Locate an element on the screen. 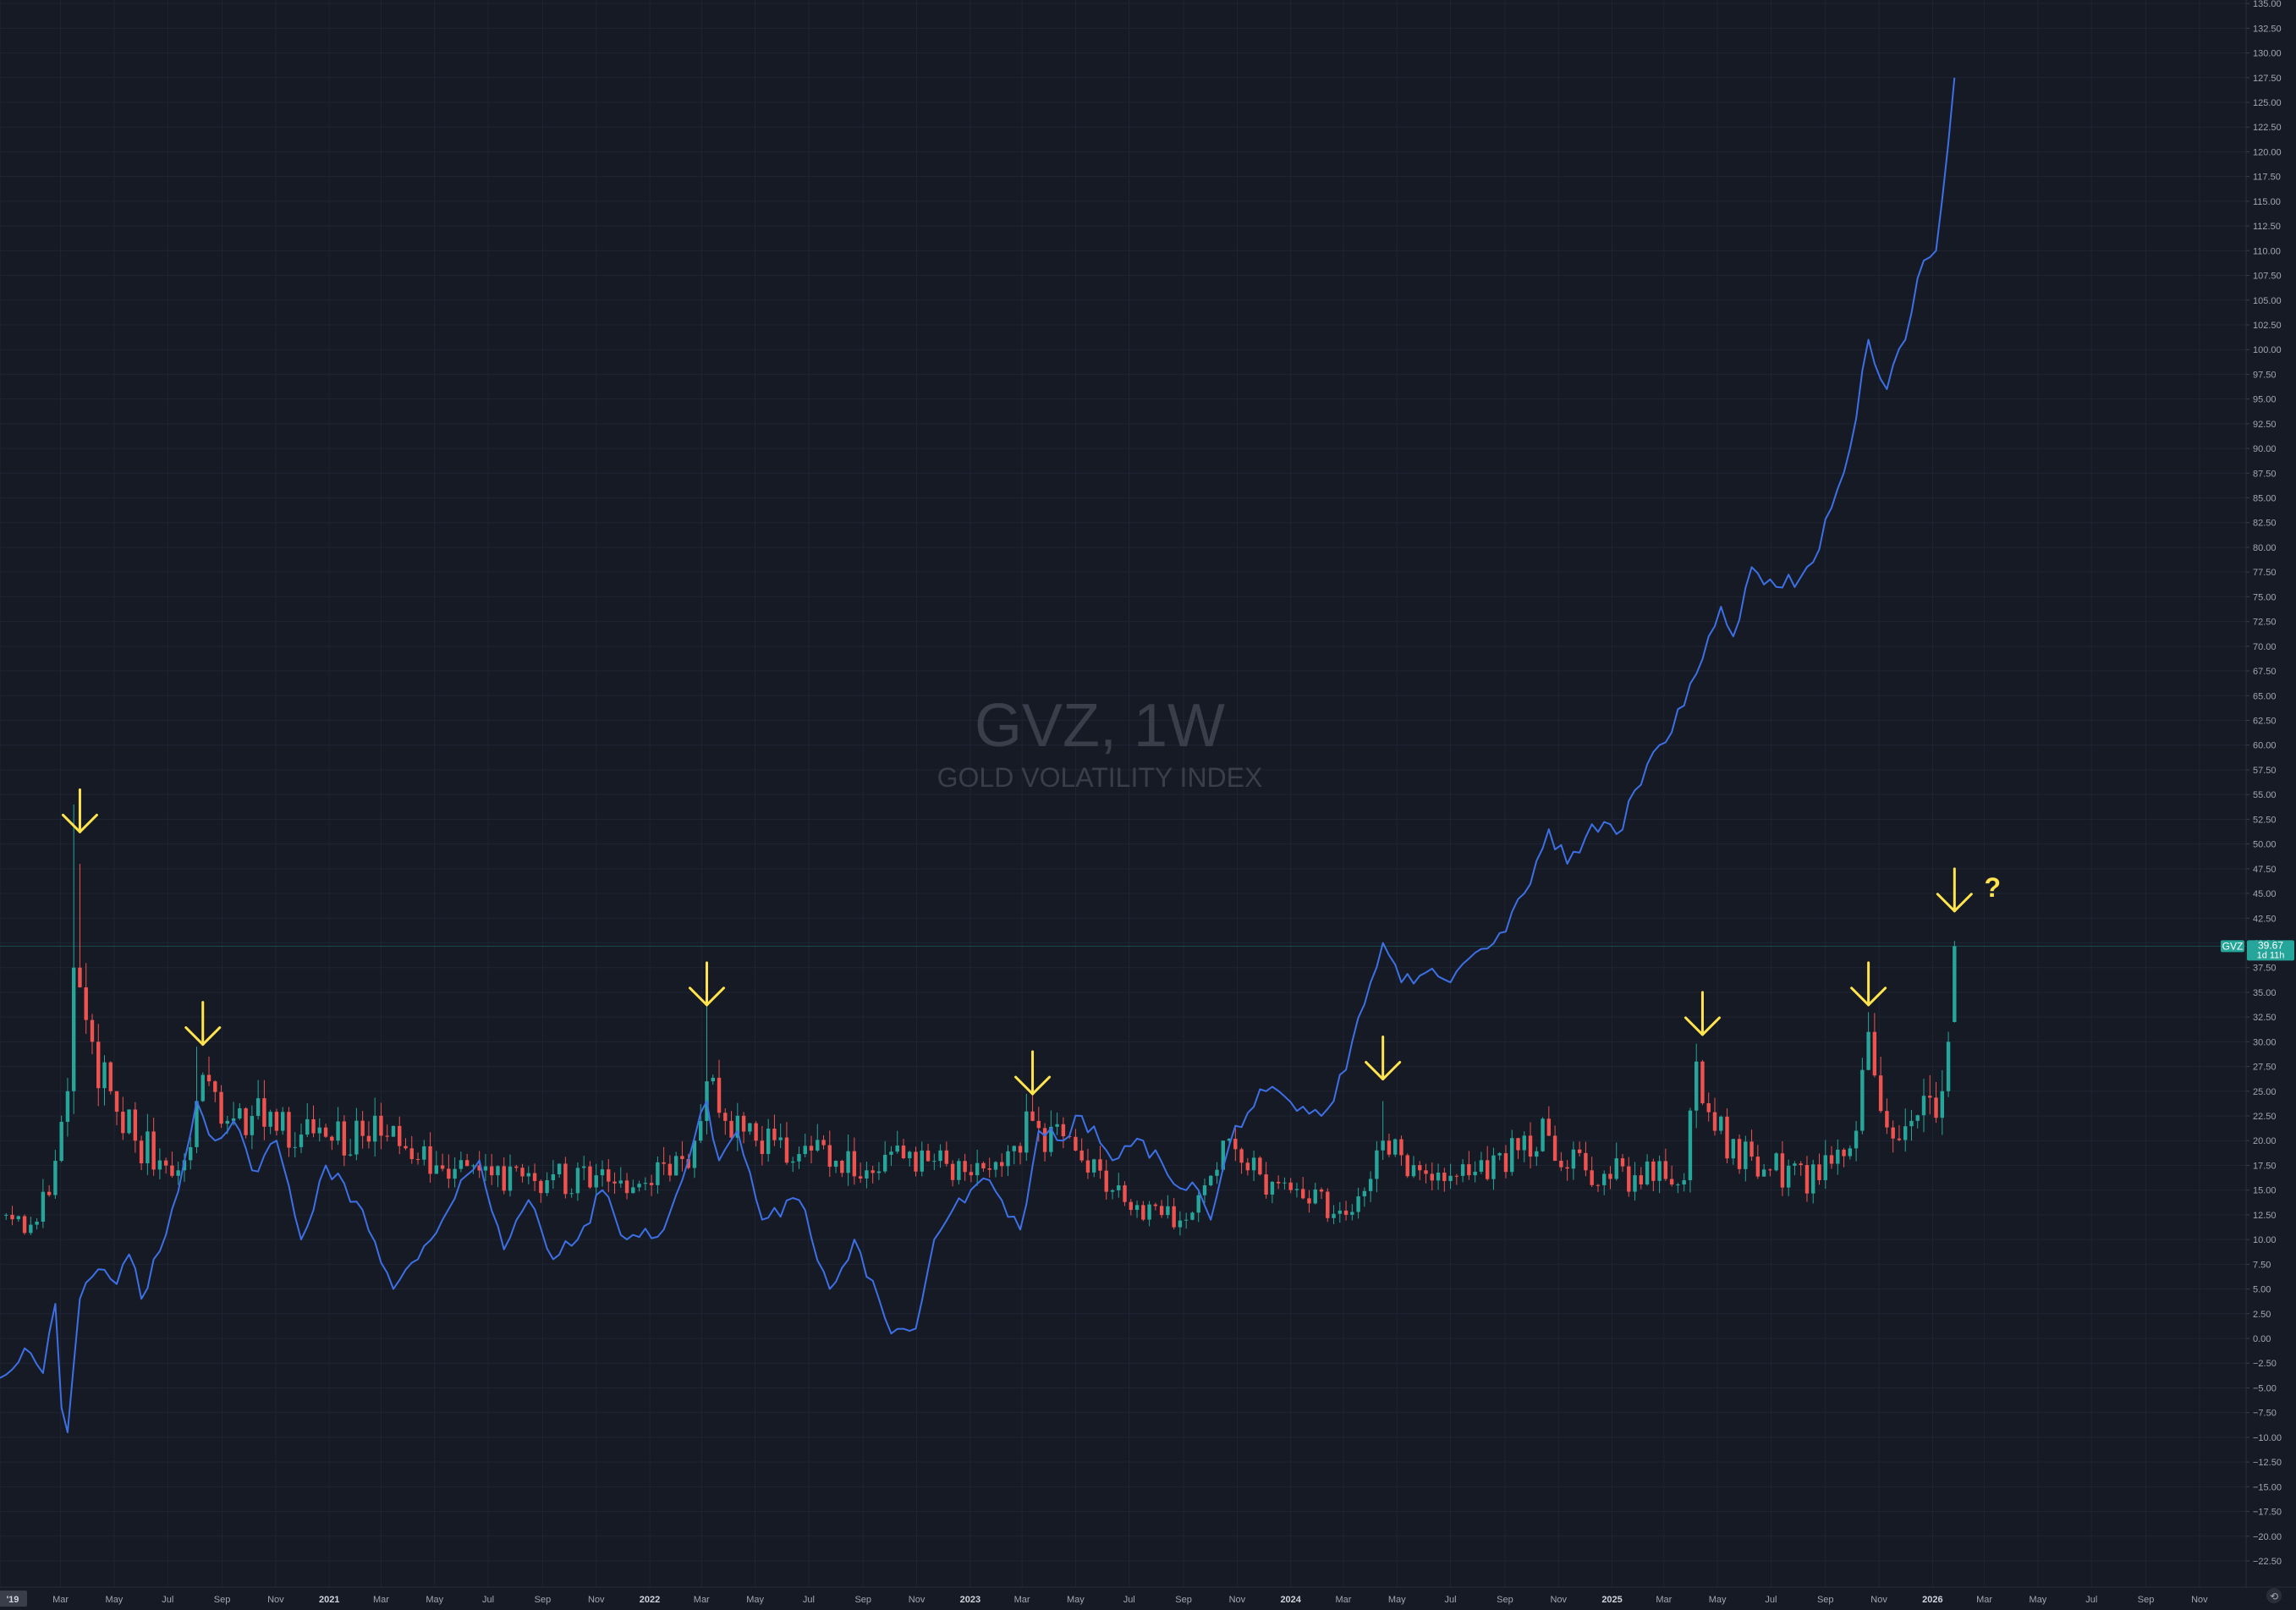  symbol-tag-label: GVZ is located at coordinates (2233, 946).